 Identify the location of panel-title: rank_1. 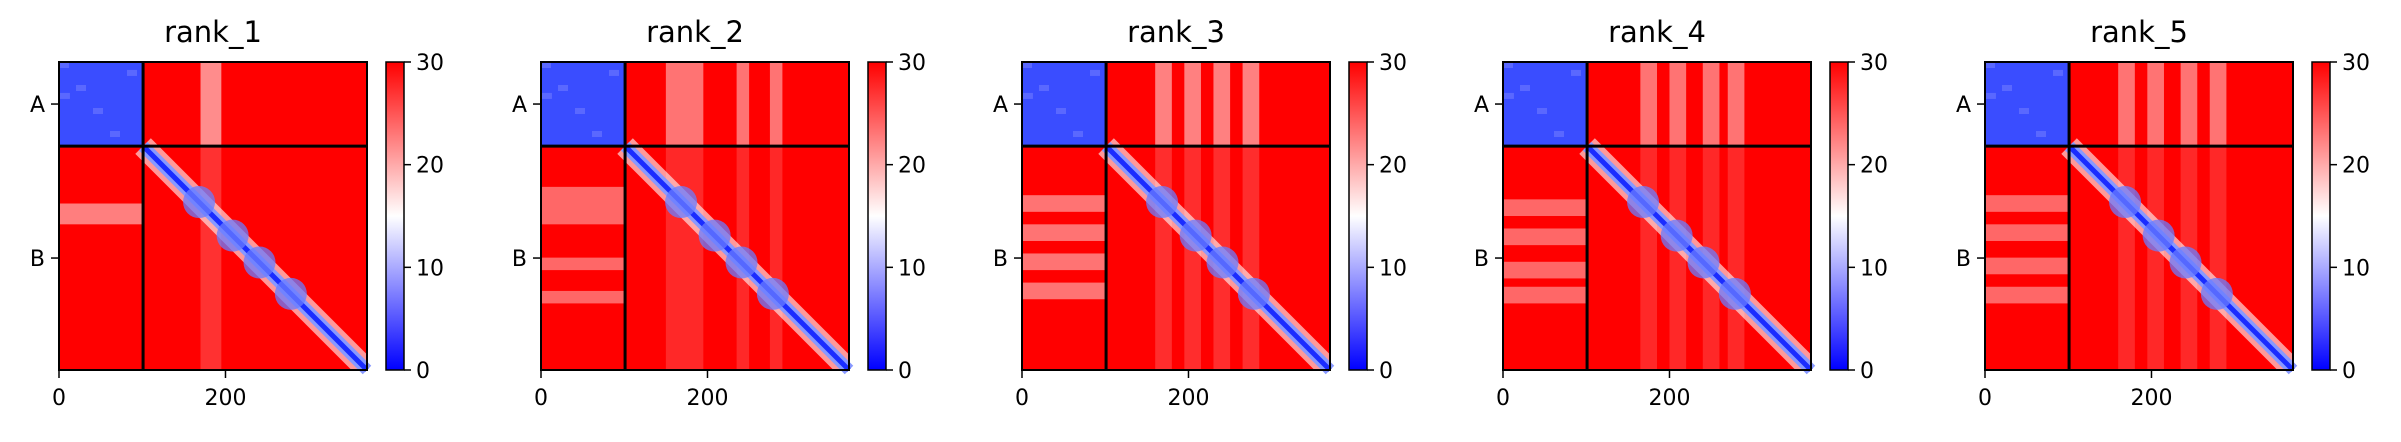
(213, 32).